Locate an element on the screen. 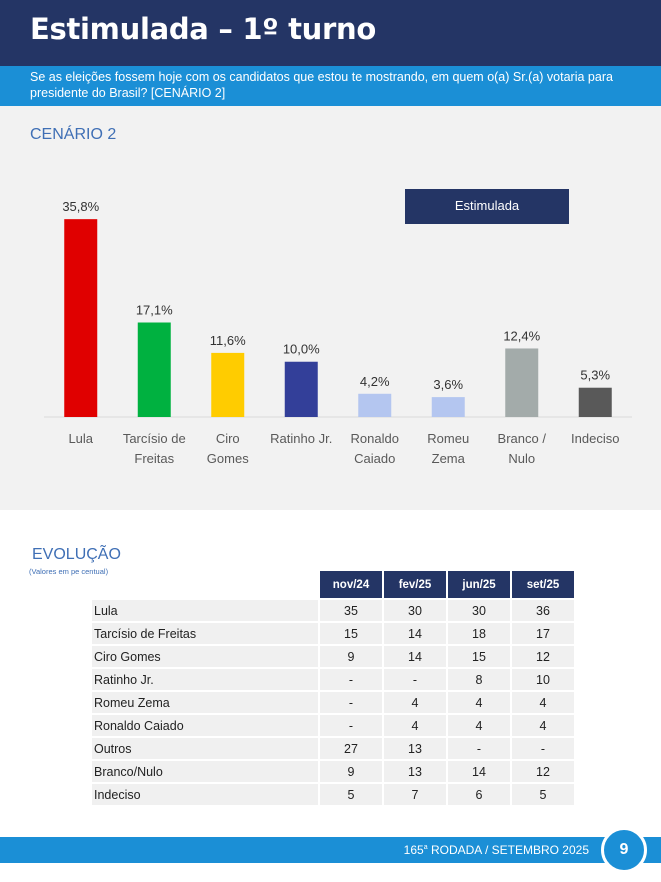 This screenshot has height=882, width=661. category-label: Ronaldo Caiado is located at coordinates (375, 448).